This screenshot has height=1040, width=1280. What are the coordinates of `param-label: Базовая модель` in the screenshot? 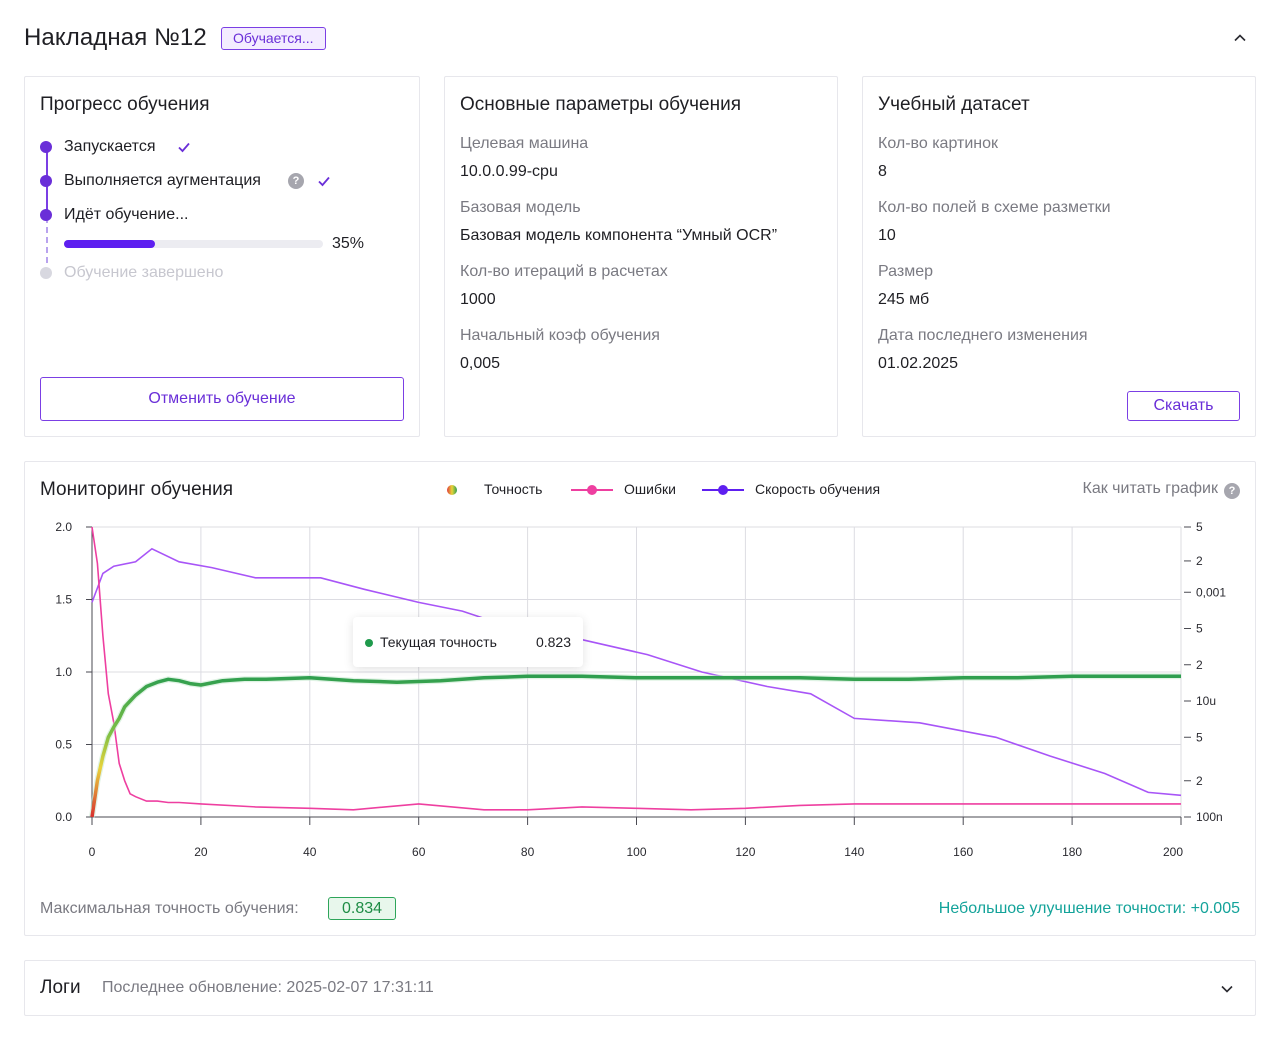 It's located at (520, 207).